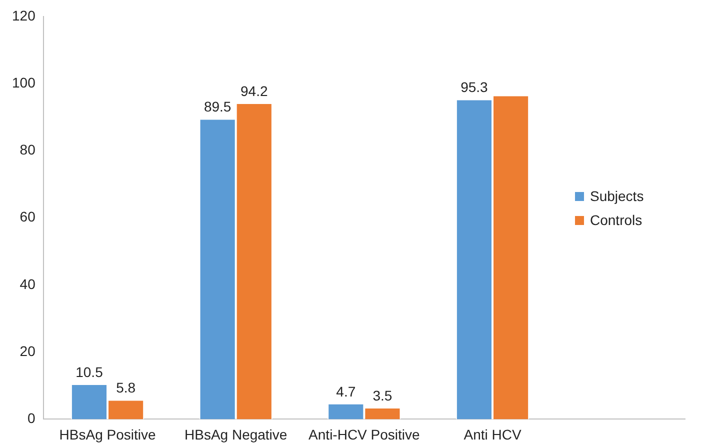  What do you see at coordinates (28, 284) in the screenshot?
I see `y-tick-label: 40` at bounding box center [28, 284].